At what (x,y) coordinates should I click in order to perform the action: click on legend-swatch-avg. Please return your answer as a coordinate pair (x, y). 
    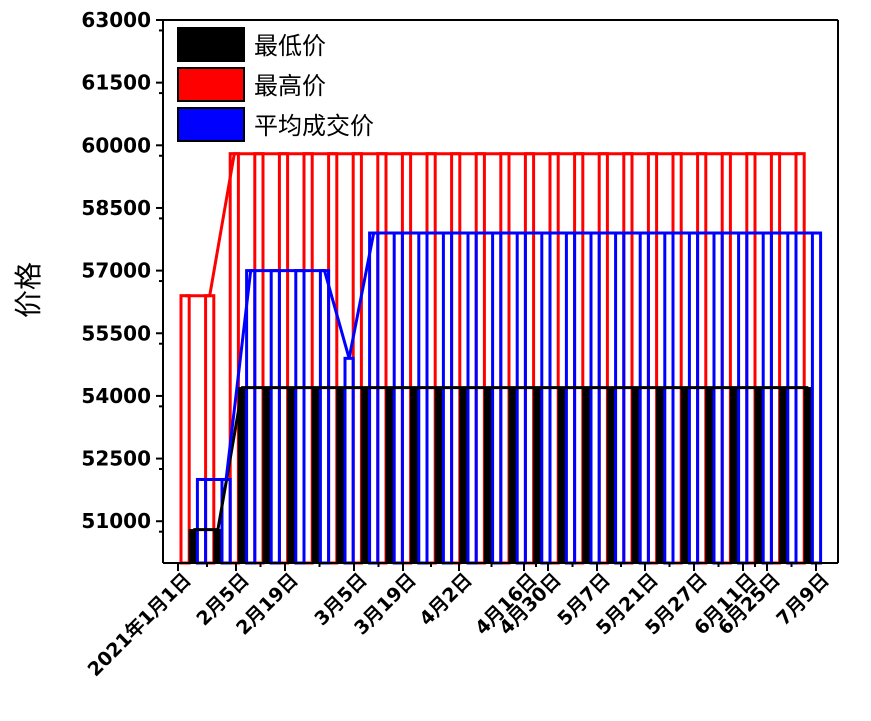
    Looking at the image, I should click on (211, 124).